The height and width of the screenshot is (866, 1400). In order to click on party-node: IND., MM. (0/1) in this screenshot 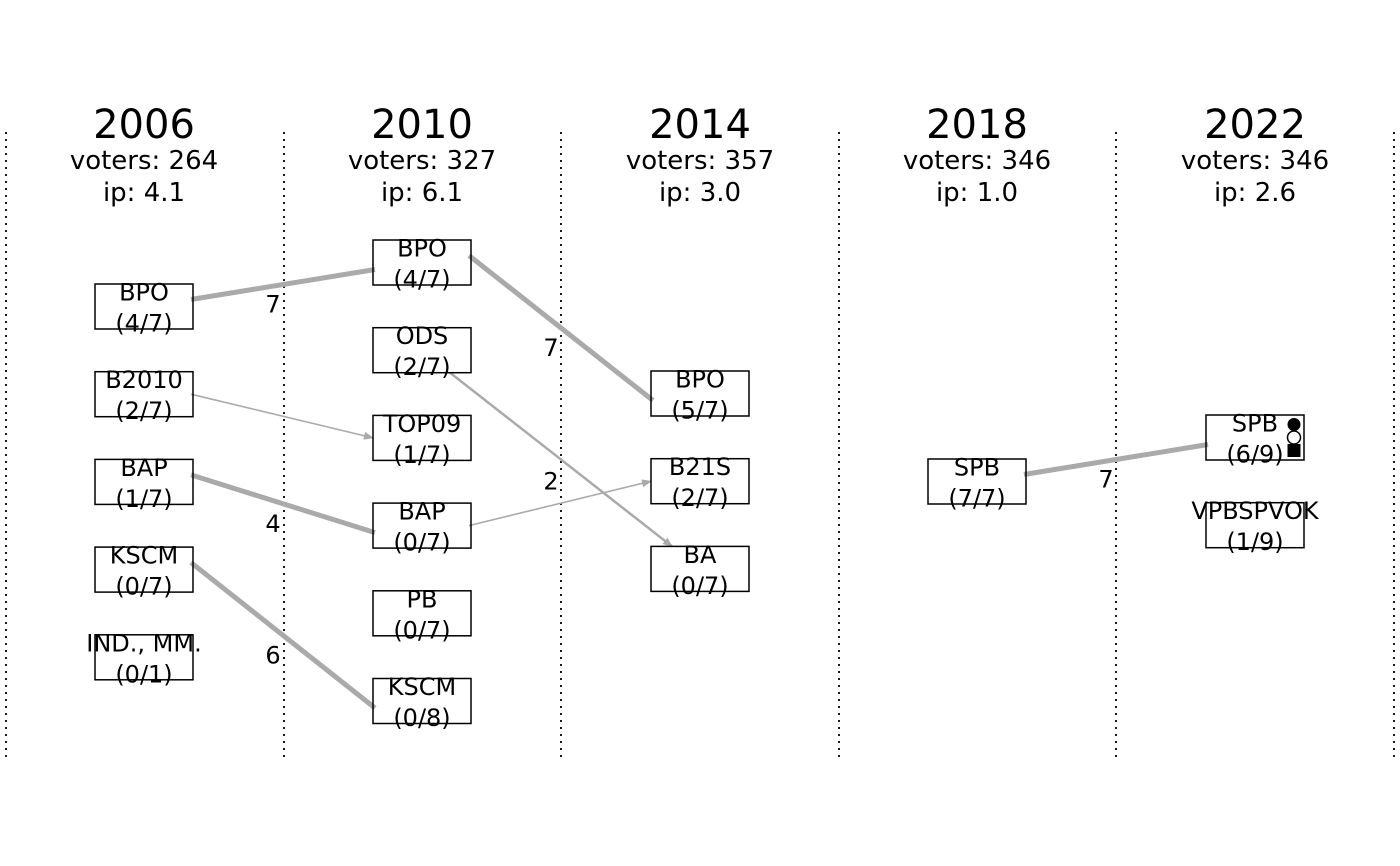, I will do `click(143, 658)`.